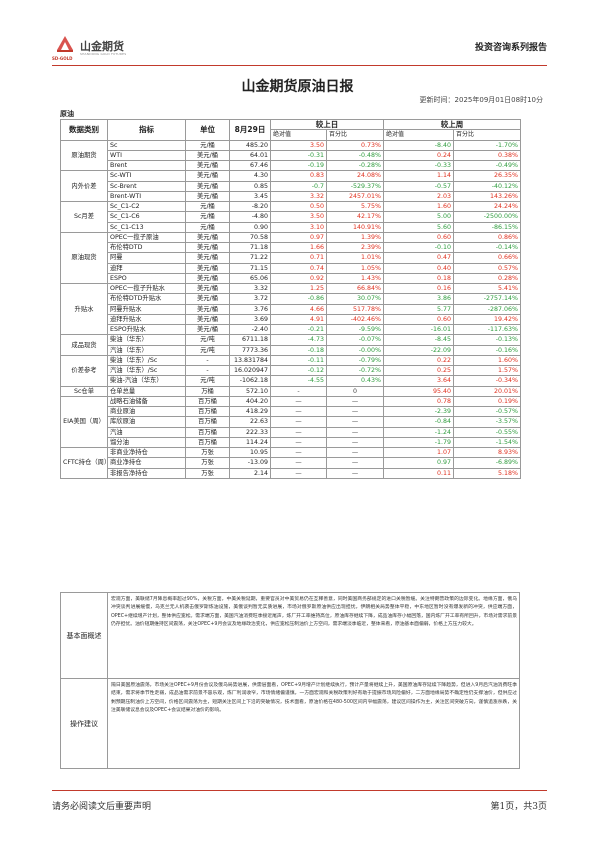 The height and width of the screenshot is (842, 595). I want to click on value-cell: 0.85, so click(250, 186).